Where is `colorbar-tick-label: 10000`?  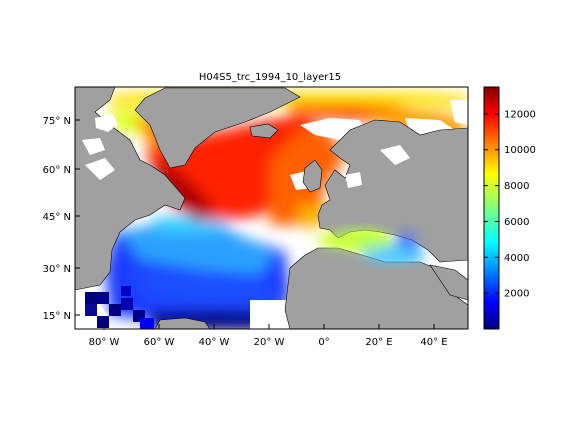 colorbar-tick-label: 10000 is located at coordinates (520, 150).